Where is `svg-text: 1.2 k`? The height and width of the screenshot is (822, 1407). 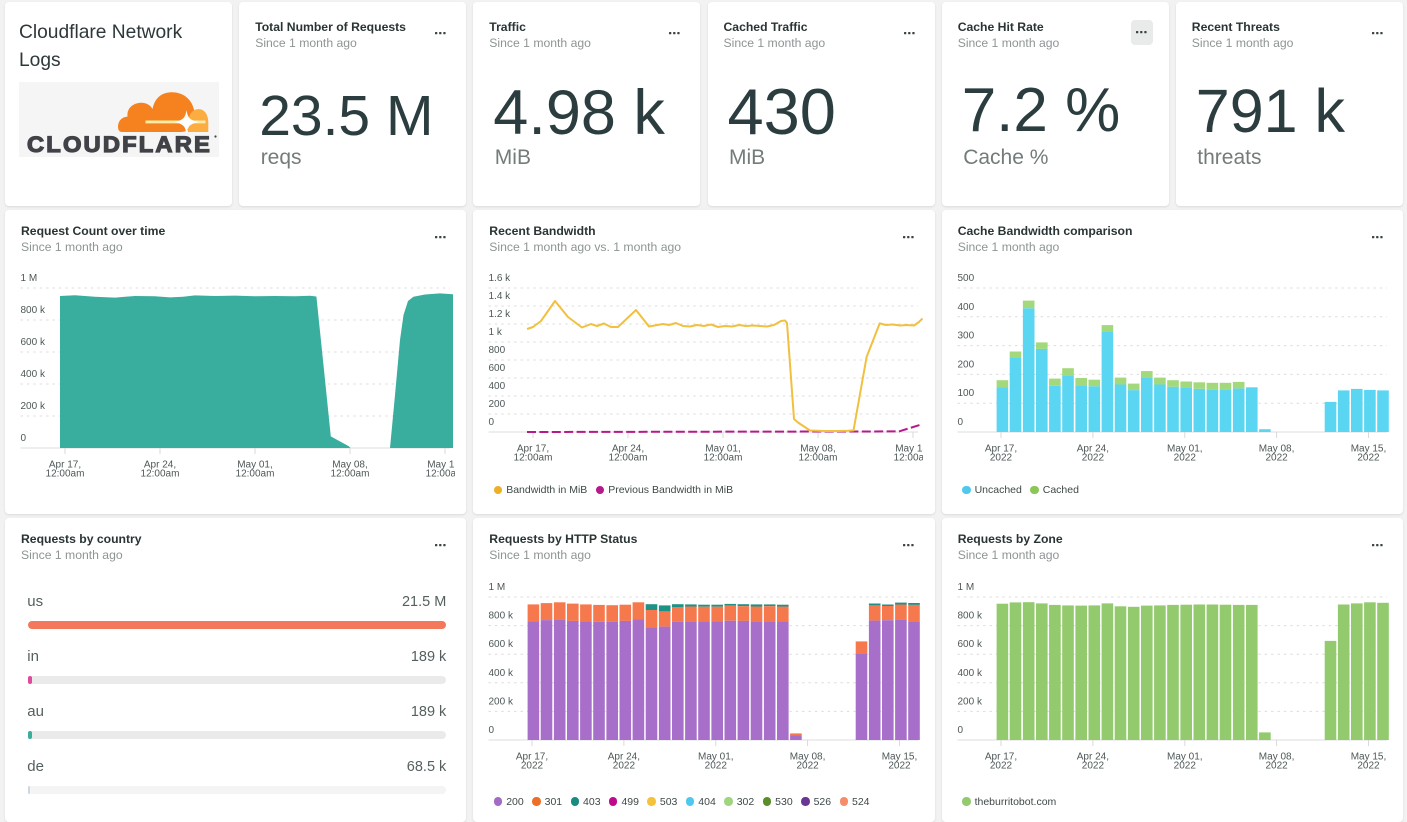
svg-text: 1.2 k is located at coordinates (500, 314).